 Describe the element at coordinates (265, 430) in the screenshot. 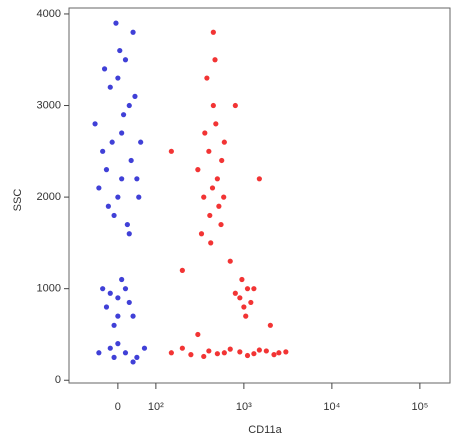

I see `x-axis-label: CD11a` at that location.